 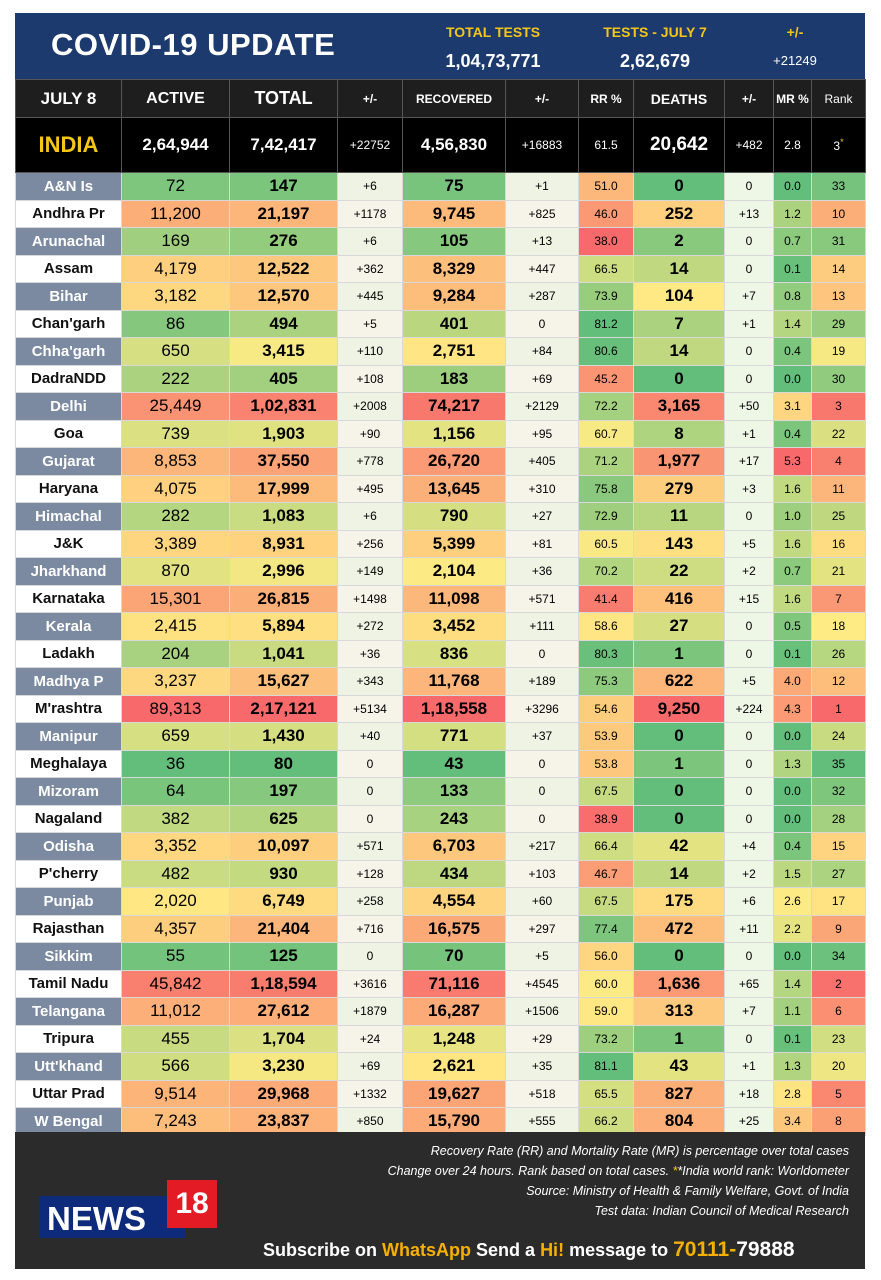 What do you see at coordinates (542, 145) in the screenshot?
I see `india-recovered-change: +16883` at bounding box center [542, 145].